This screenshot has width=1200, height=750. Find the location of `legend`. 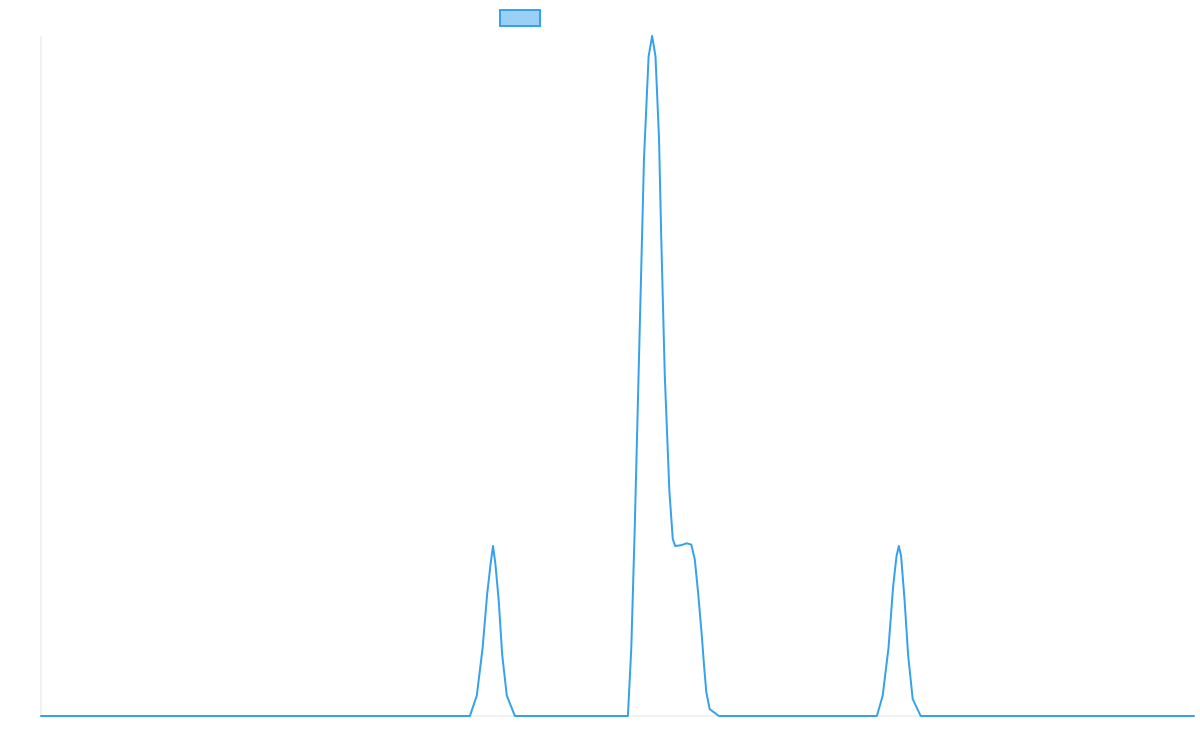

legend is located at coordinates (520, 18).